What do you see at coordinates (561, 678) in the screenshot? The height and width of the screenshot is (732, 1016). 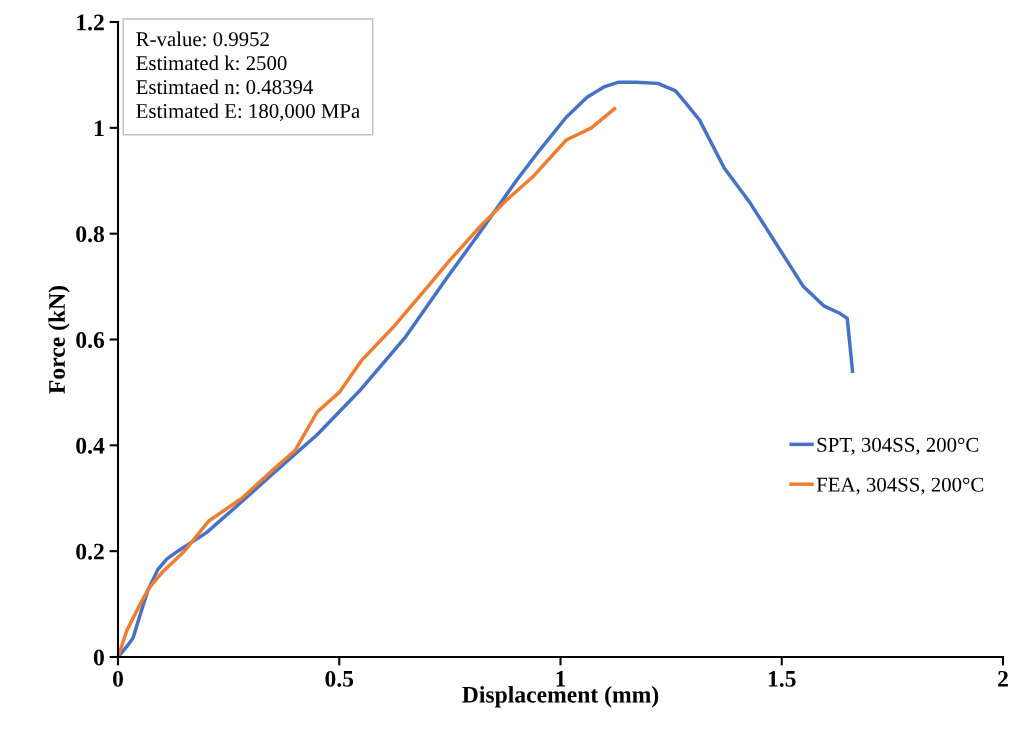 I see `x-tick-label: 1` at bounding box center [561, 678].